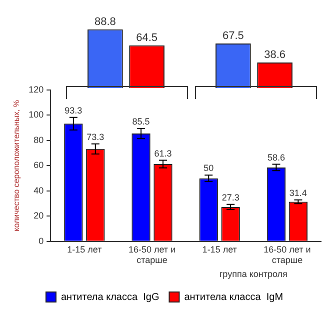  What do you see at coordinates (73, 110) in the screenshot?
I see `data-label: 93.3` at bounding box center [73, 110].